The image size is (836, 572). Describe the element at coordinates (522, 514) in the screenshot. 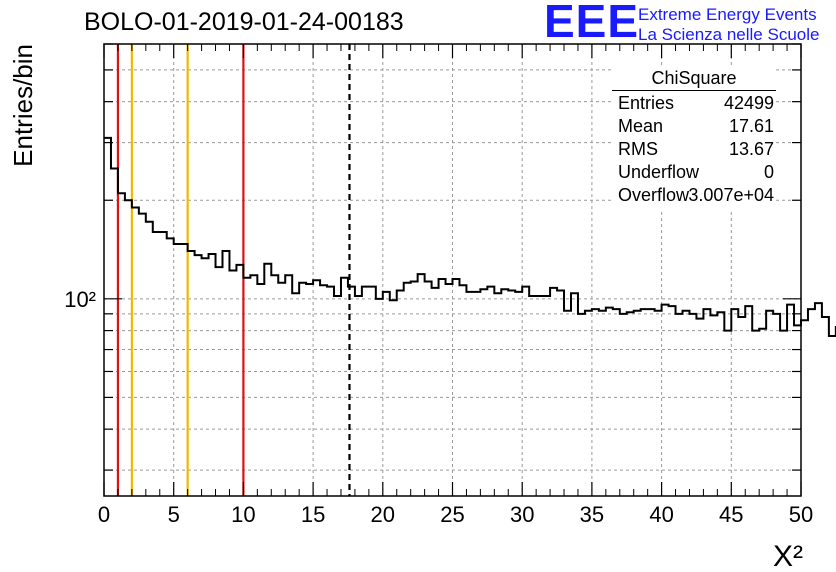

I see `x-tick-label: 30` at that location.